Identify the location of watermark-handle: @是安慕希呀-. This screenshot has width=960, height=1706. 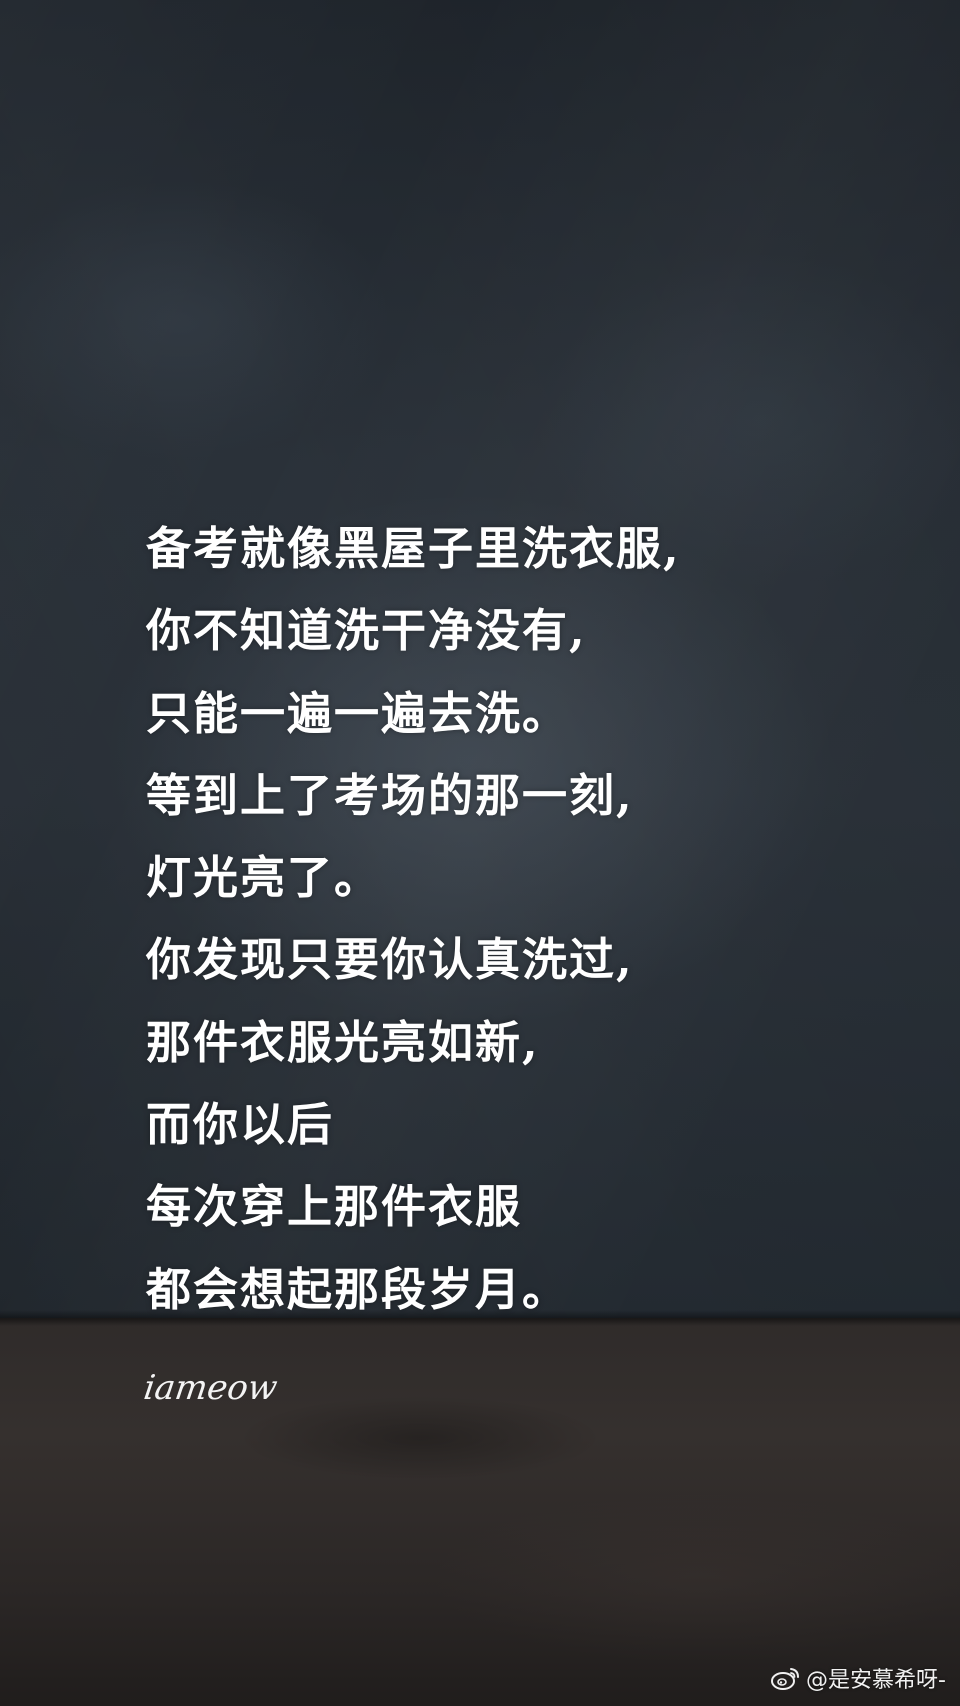
(876, 1680).